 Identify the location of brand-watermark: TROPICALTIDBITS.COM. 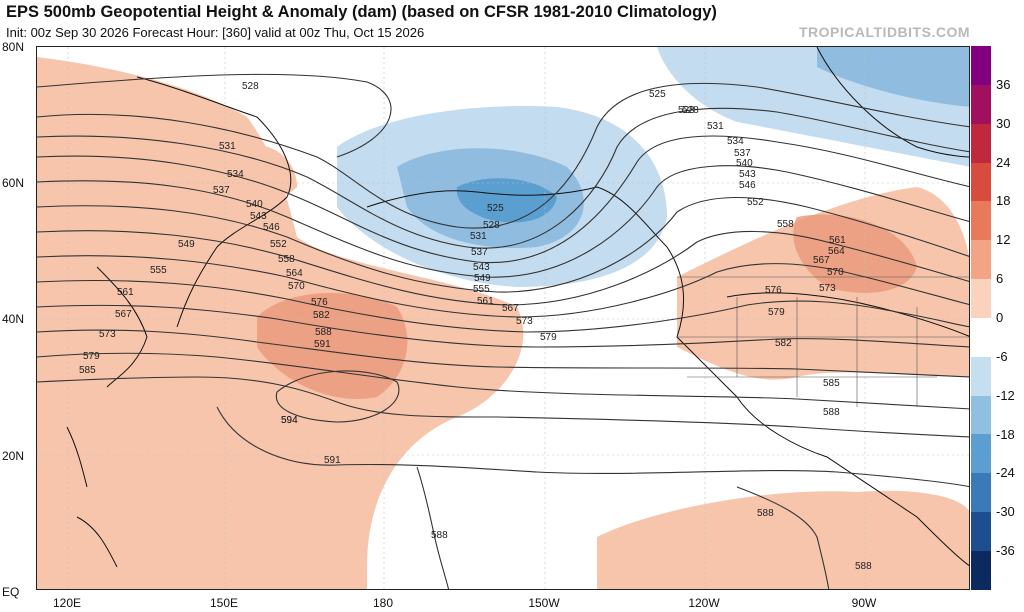
(884, 32).